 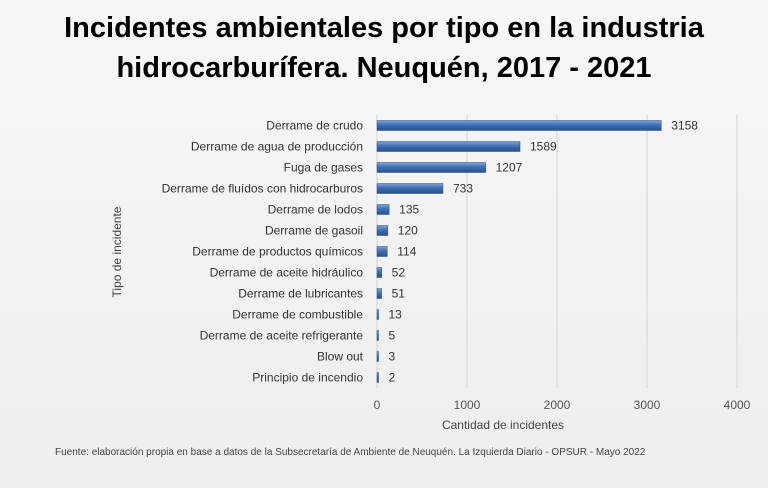 I want to click on category-label: Derrame de crudo, so click(x=314, y=126).